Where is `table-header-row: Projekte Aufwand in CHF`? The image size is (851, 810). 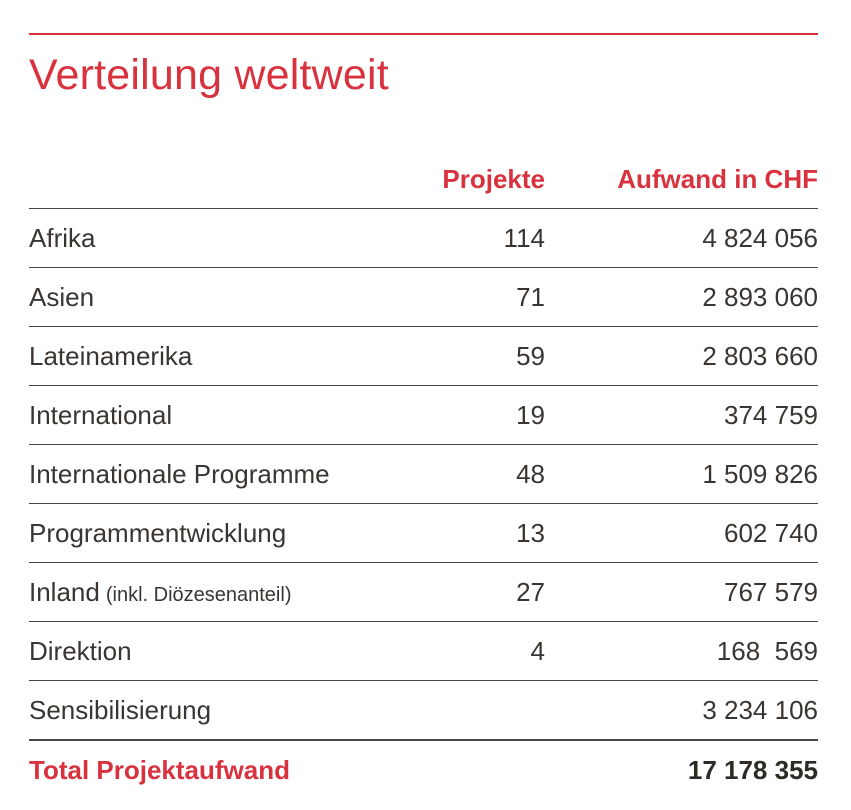
table-header-row: Projekte Aufwand in CHF is located at coordinates (423, 179).